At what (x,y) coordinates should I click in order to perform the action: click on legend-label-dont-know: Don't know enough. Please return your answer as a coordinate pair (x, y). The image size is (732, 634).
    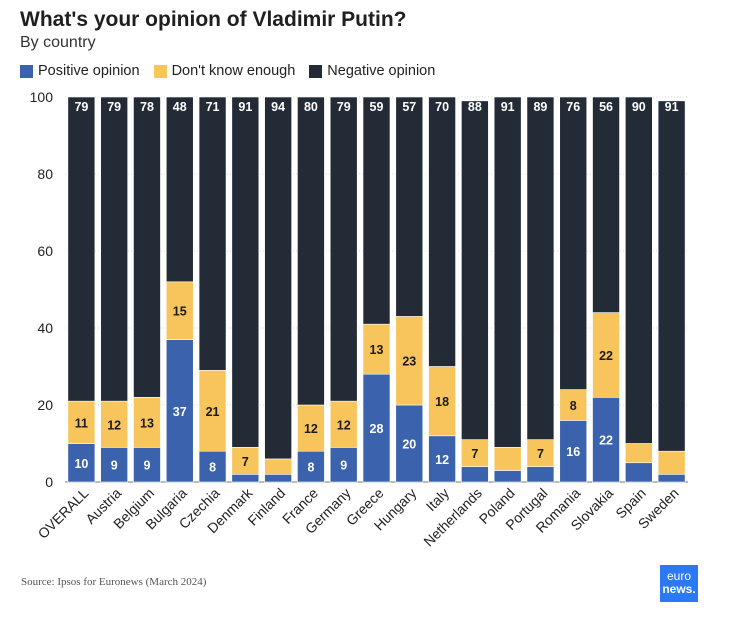
    Looking at the image, I should click on (233, 71).